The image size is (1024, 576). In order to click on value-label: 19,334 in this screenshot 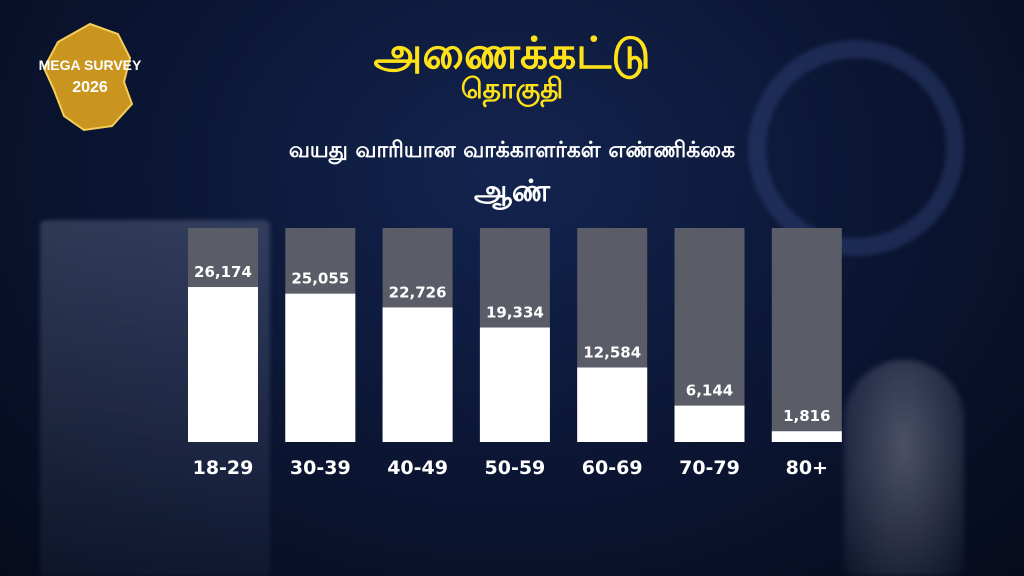, I will do `click(515, 313)`.